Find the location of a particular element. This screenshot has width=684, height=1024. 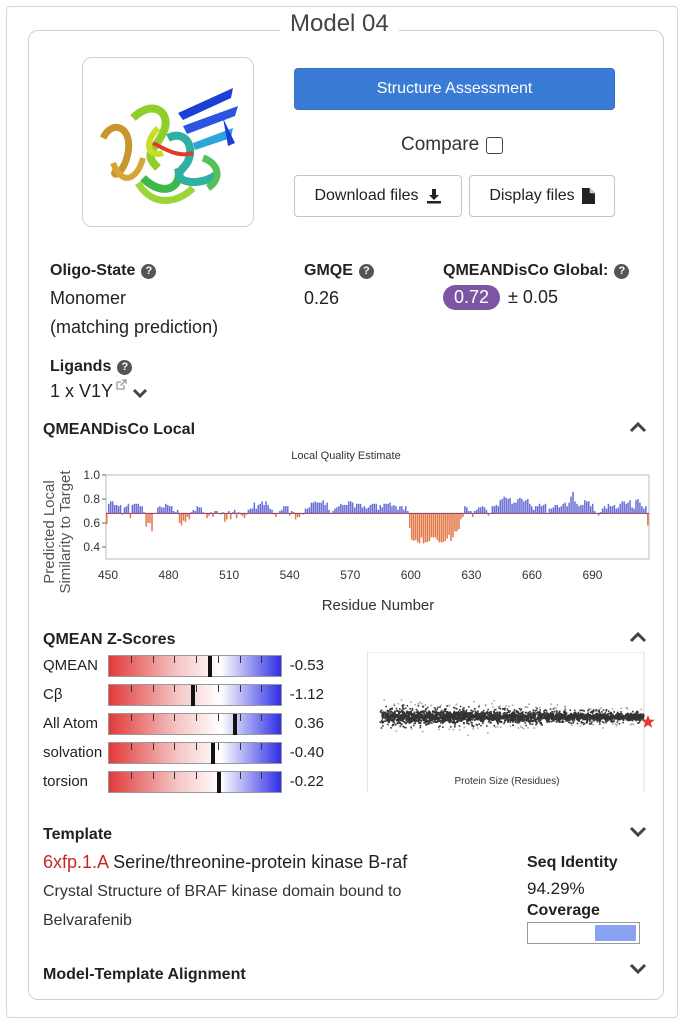

zscore-value: -0.22 is located at coordinates (306, 781).